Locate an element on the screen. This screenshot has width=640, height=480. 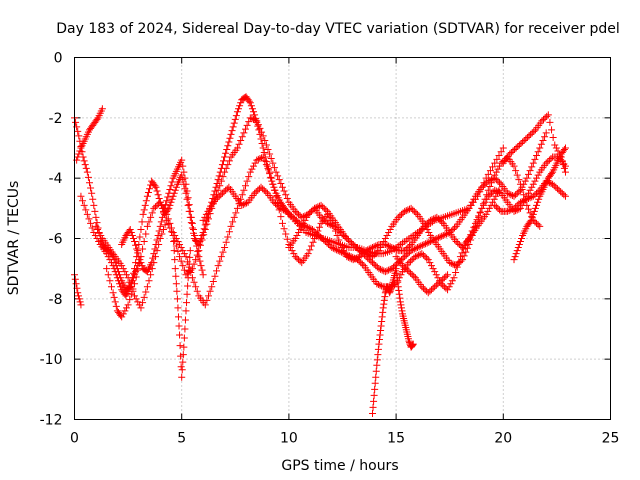
x-tick-label: 0 is located at coordinates (74, 439).